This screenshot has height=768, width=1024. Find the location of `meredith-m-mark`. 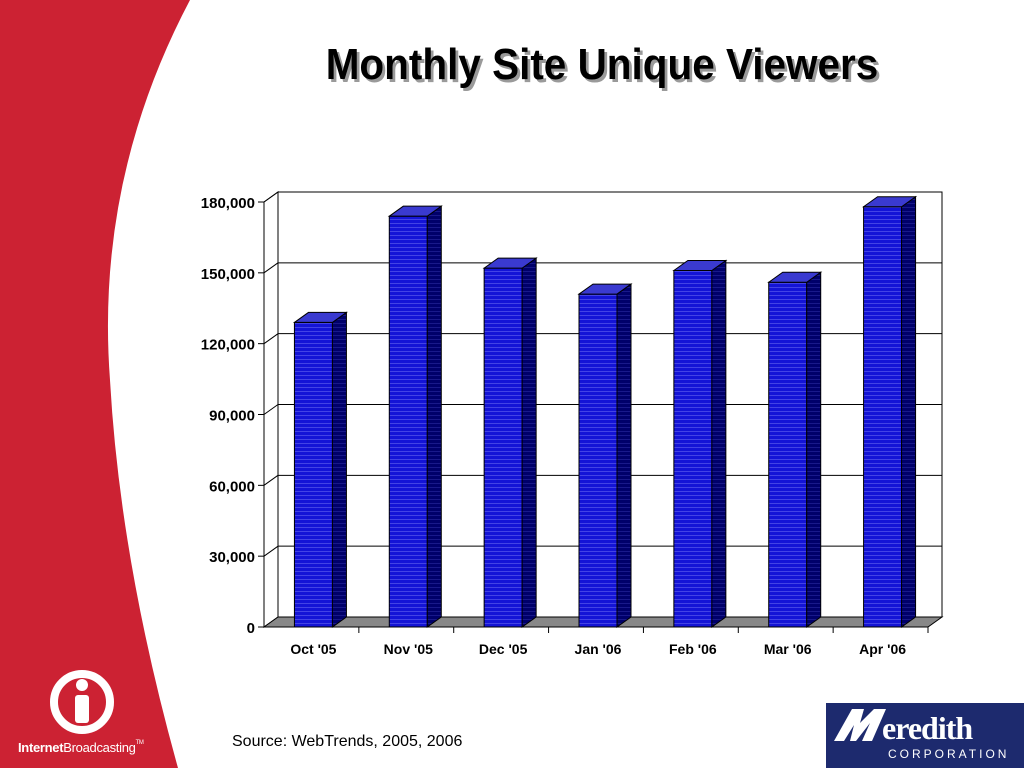

meredith-m-mark is located at coordinates (860, 725).